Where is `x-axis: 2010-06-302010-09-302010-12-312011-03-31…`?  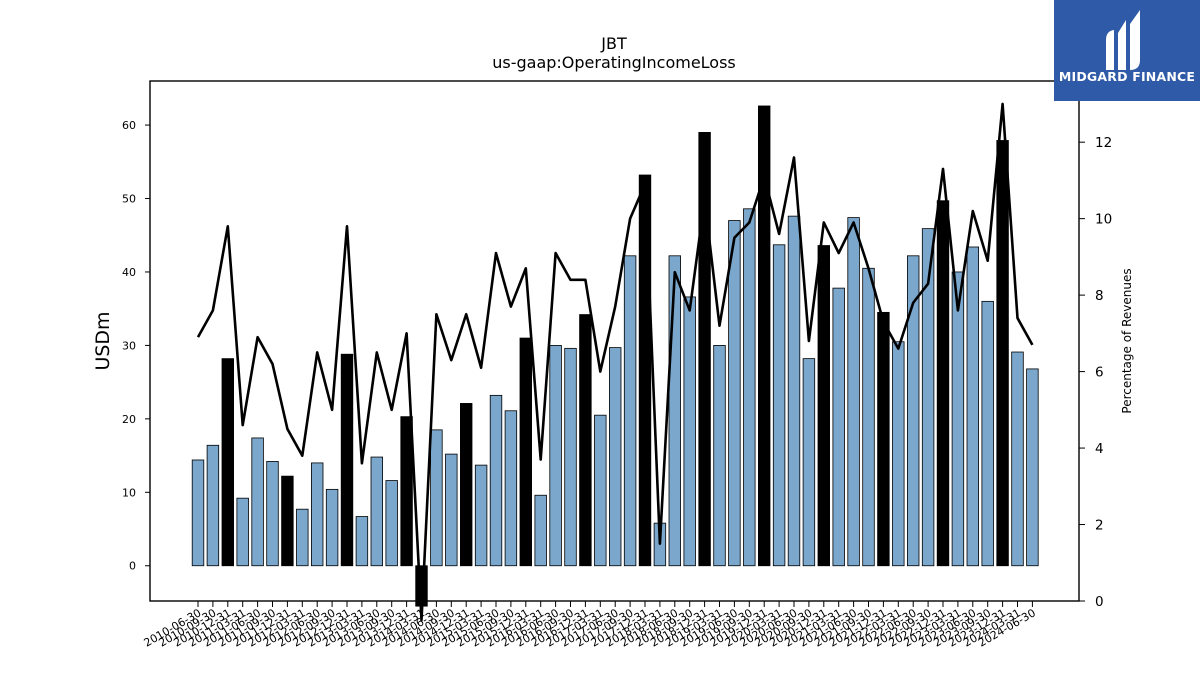
x-axis: 2010-06-302010-09-302010-12-312011-03-31… is located at coordinates (590, 625).